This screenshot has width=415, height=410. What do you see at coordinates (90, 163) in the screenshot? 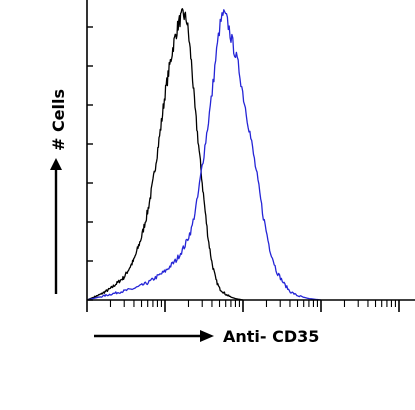
I see `y-axis-ticks` at bounding box center [90, 163].